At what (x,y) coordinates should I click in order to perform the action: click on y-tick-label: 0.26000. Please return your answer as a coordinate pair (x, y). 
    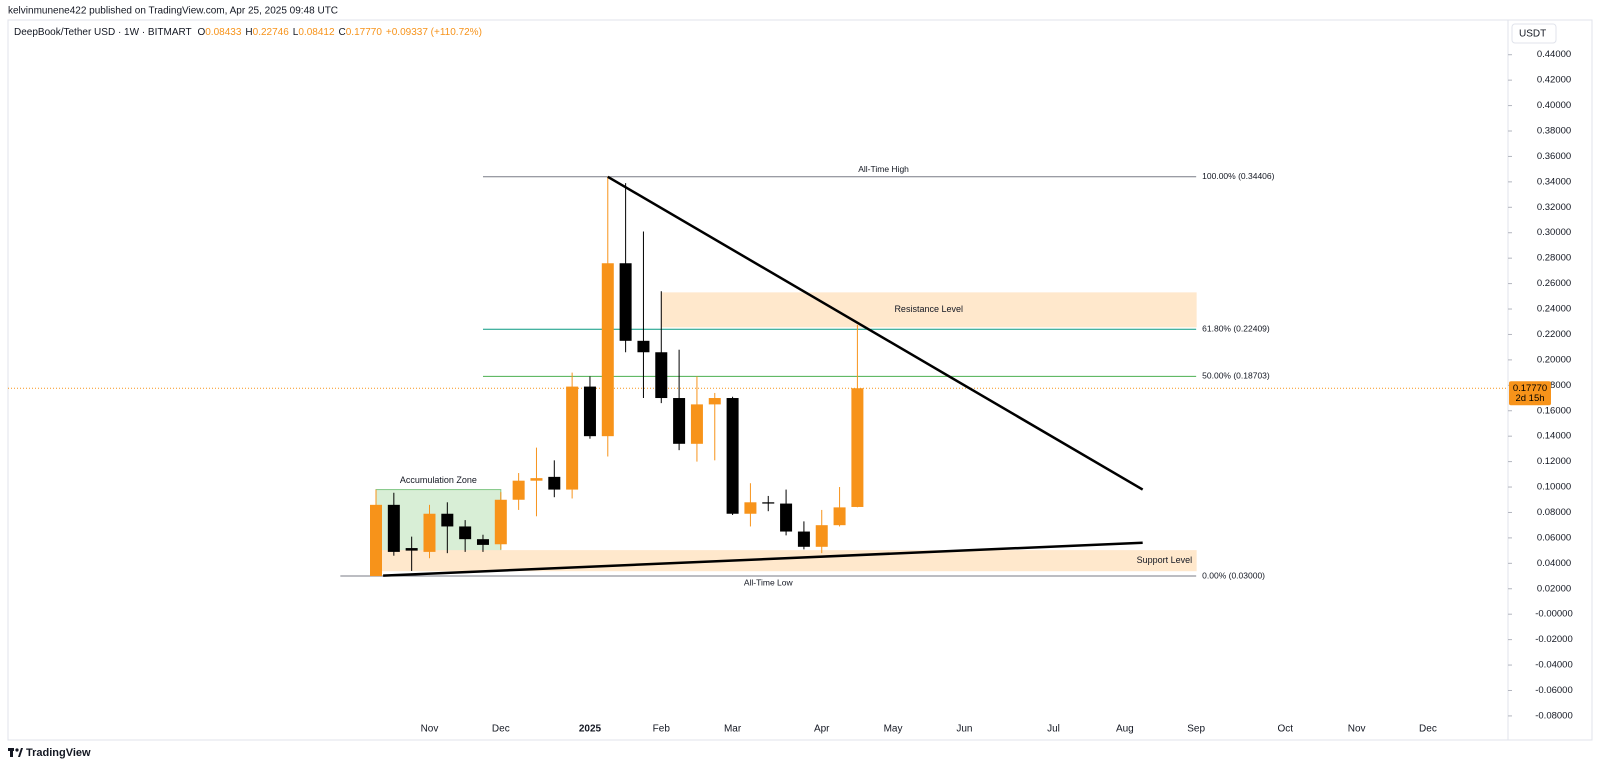
    Looking at the image, I should click on (1554, 283).